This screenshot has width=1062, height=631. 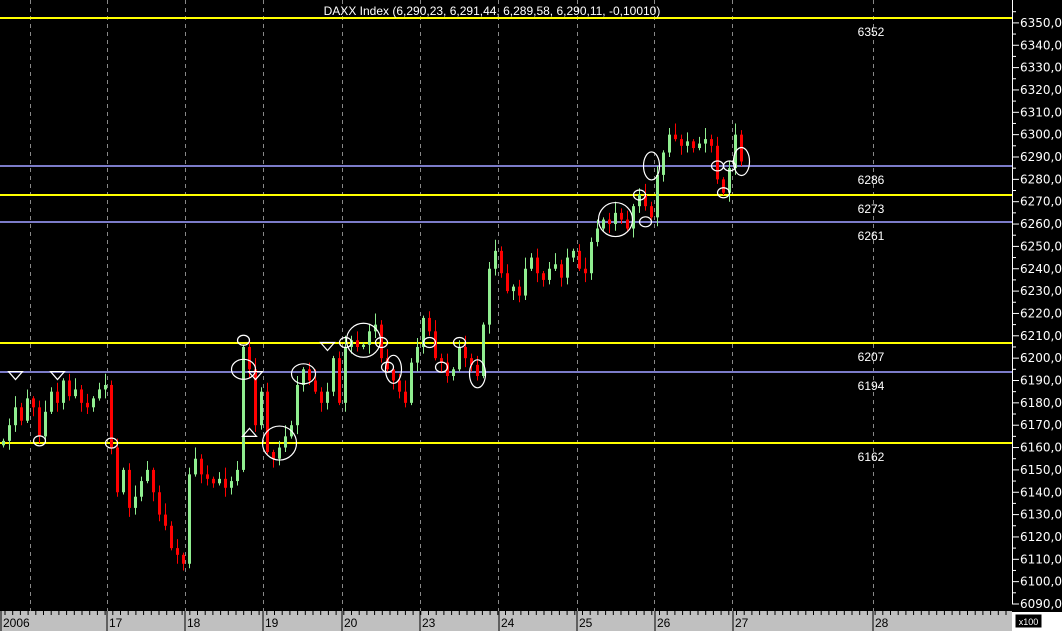 What do you see at coordinates (1041, 559) in the screenshot?
I see `y-tick-label: 6110,0` at bounding box center [1041, 559].